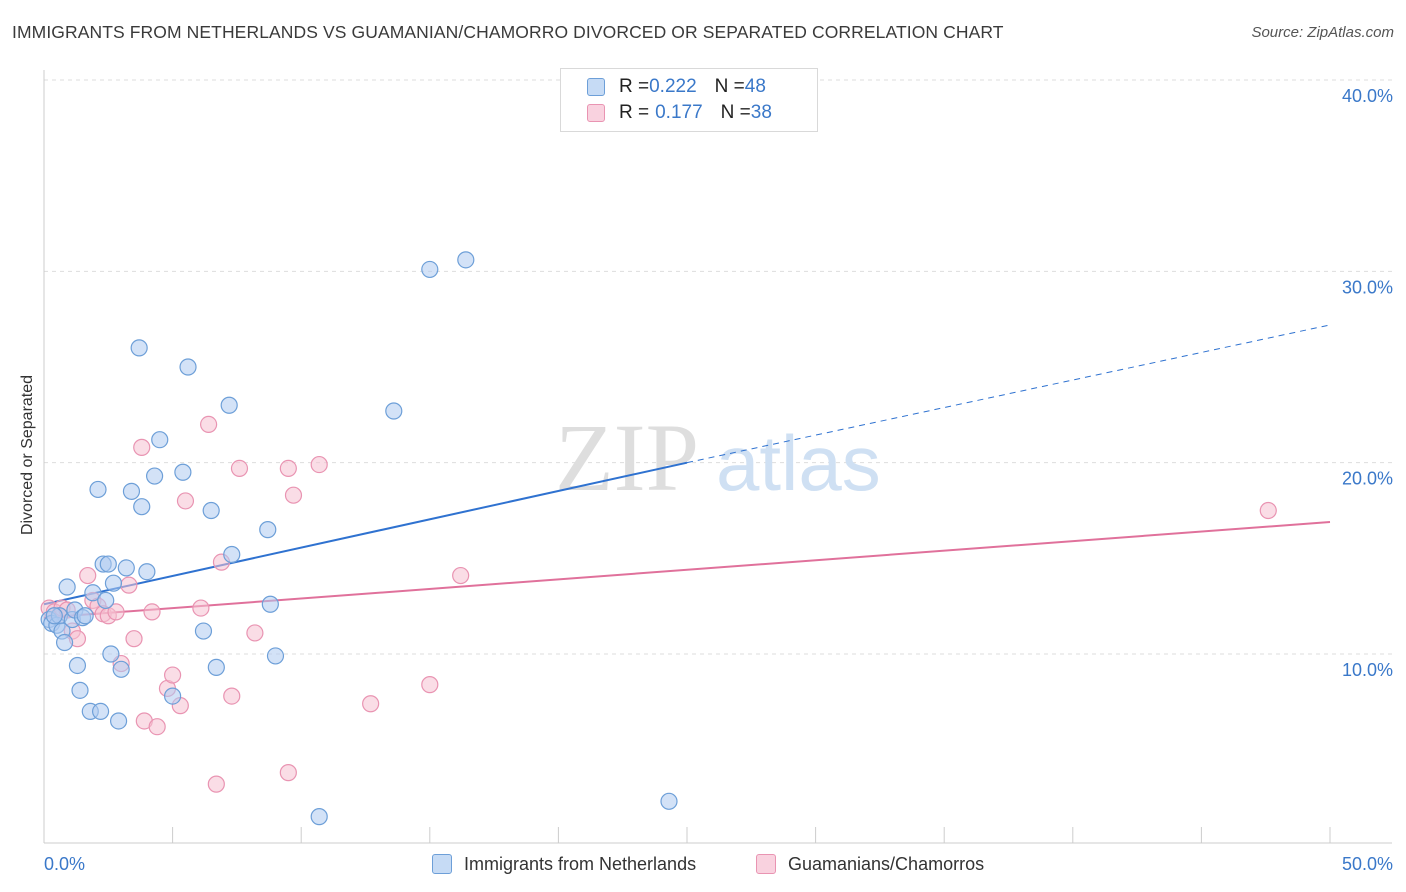  I want to click on legend-n-value: 38, so click(761, 112).